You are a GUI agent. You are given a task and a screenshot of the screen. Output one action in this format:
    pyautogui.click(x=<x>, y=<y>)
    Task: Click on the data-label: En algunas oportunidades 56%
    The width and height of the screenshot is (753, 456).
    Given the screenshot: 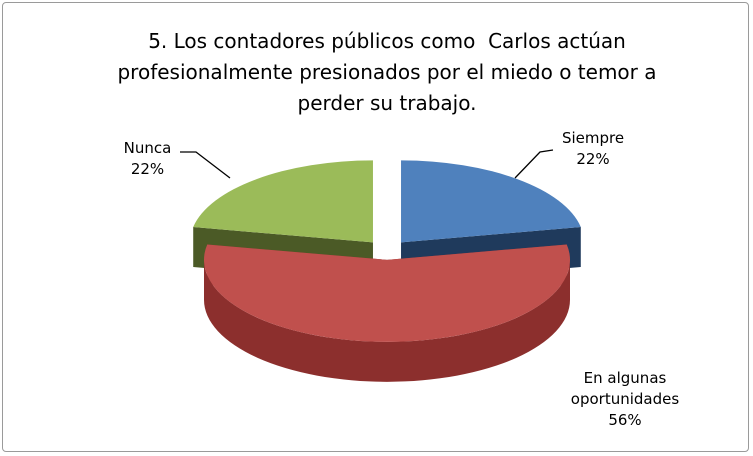 What is the action you would take?
    pyautogui.click(x=625, y=399)
    